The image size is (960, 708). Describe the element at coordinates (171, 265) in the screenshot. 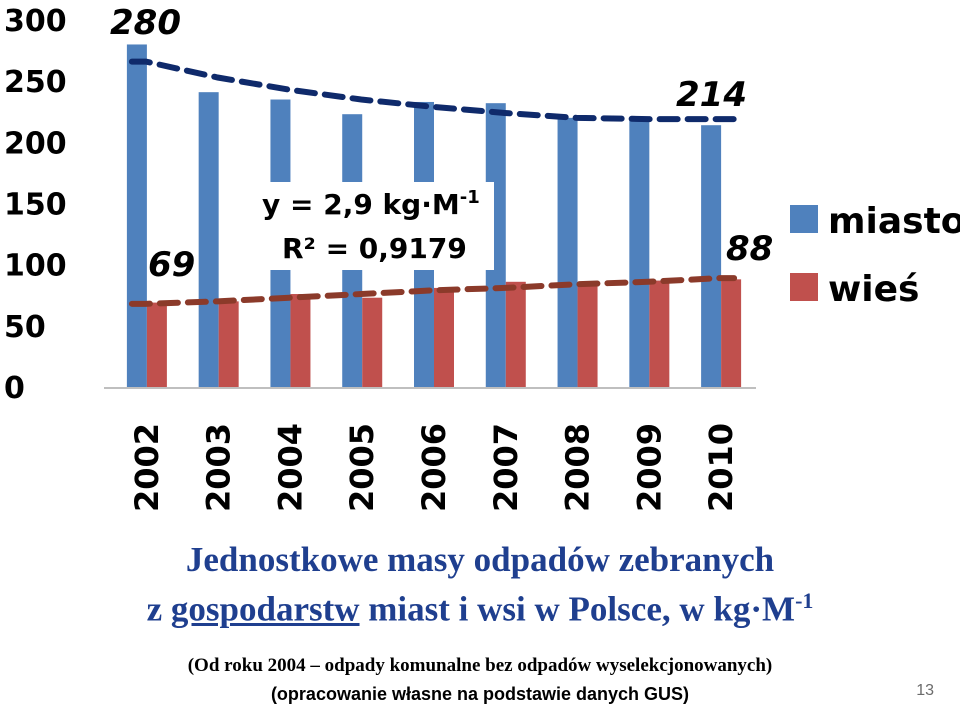

I see `annotation-69: 69` at that location.